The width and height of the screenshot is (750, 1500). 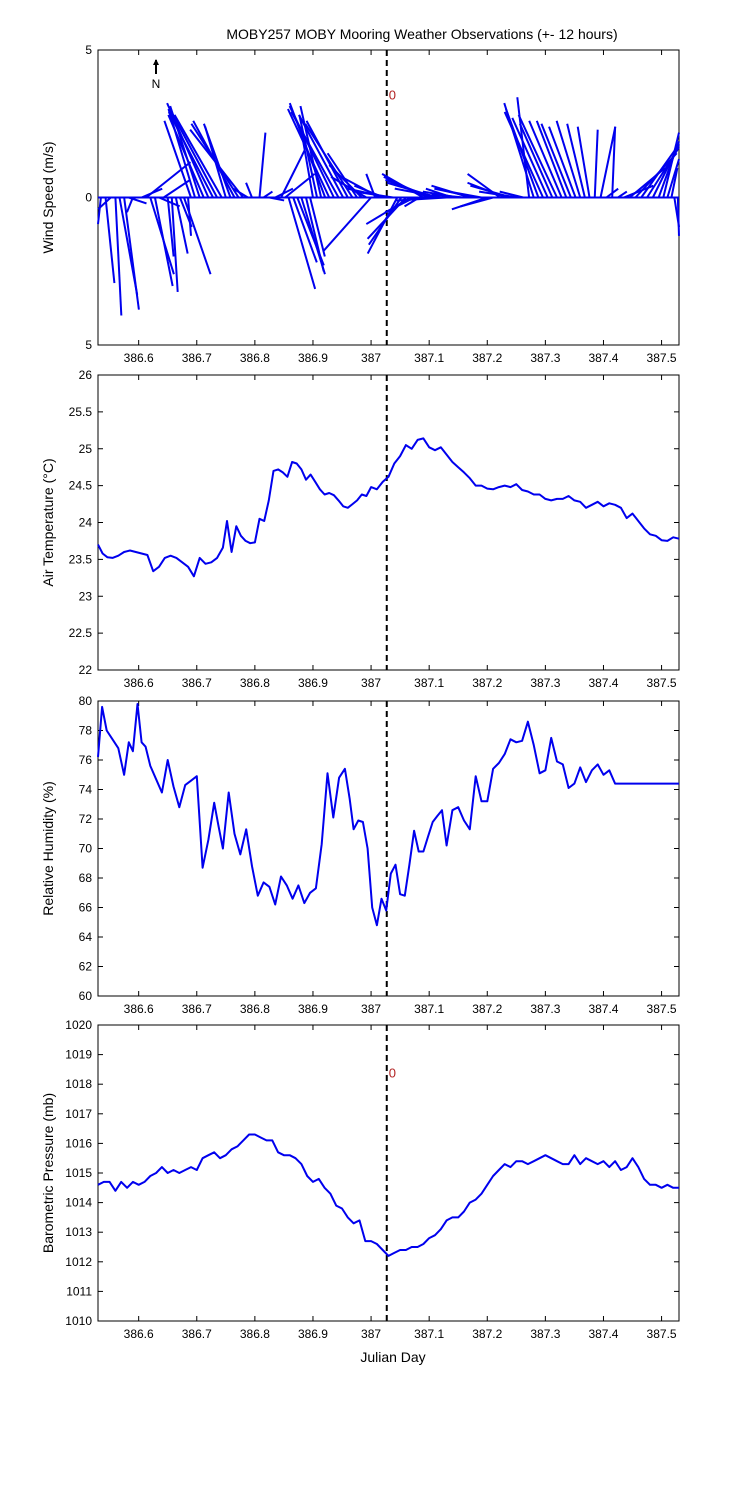 What do you see at coordinates (86, 701) in the screenshot?
I see `y-tick-label: 80` at bounding box center [86, 701].